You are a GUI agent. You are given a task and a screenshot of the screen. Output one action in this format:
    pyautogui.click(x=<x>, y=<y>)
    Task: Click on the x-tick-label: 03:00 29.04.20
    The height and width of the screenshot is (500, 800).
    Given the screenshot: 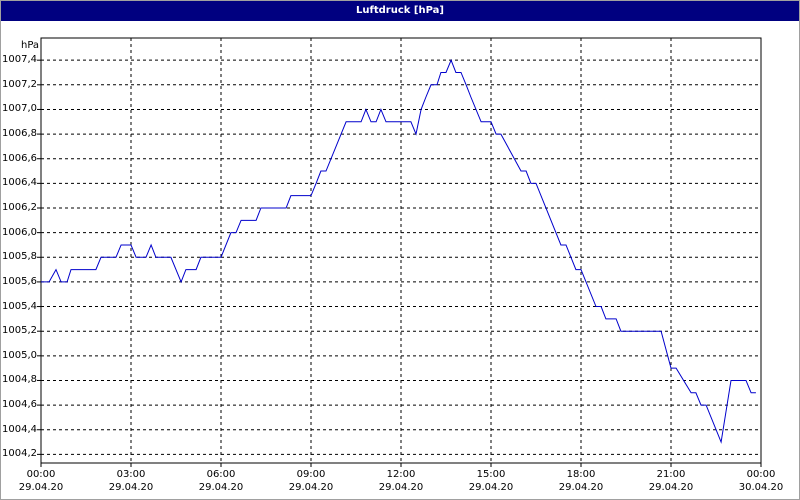 What is the action you would take?
    pyautogui.click(x=131, y=481)
    